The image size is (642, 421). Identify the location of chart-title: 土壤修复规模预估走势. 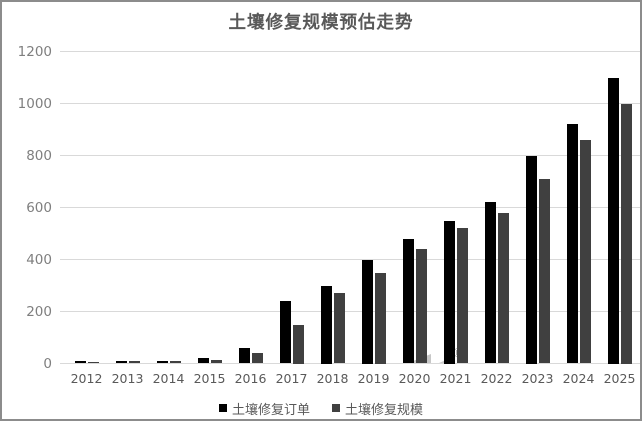
(321, 23).